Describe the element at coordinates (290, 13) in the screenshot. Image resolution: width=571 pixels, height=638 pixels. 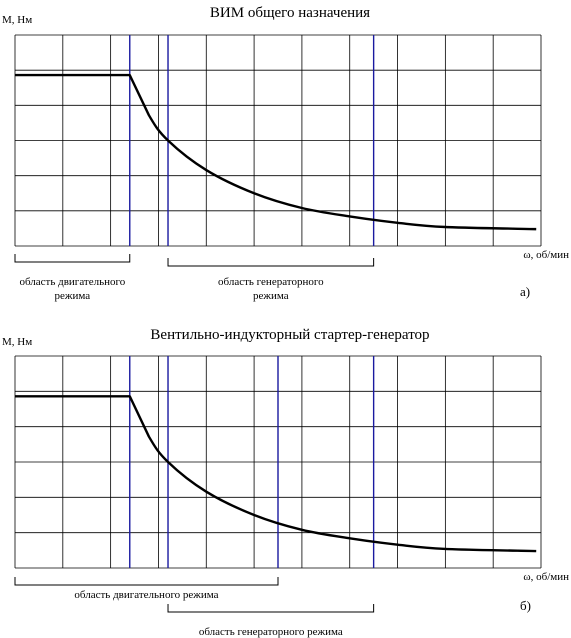
I see `chart-title-a: ВИМ общего назначения` at that location.